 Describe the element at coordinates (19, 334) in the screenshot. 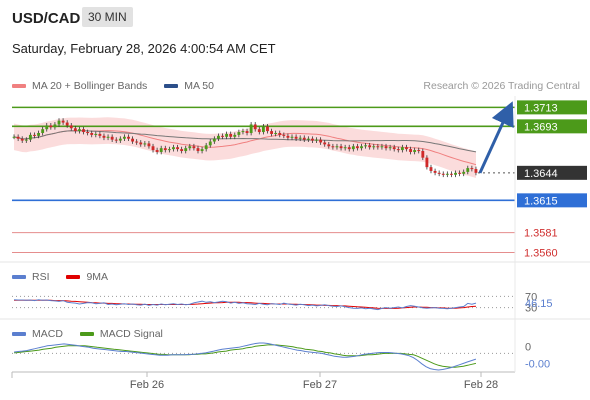

I see `macd-swatch-icon` at that location.